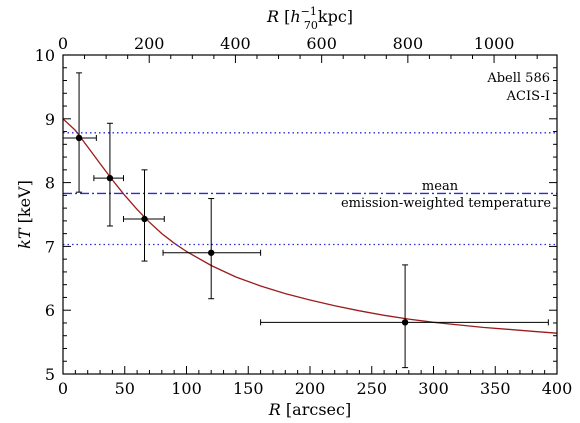  What do you see at coordinates (235, 43) in the screenshot?
I see `top-tick-label: 400` at bounding box center [235, 43].